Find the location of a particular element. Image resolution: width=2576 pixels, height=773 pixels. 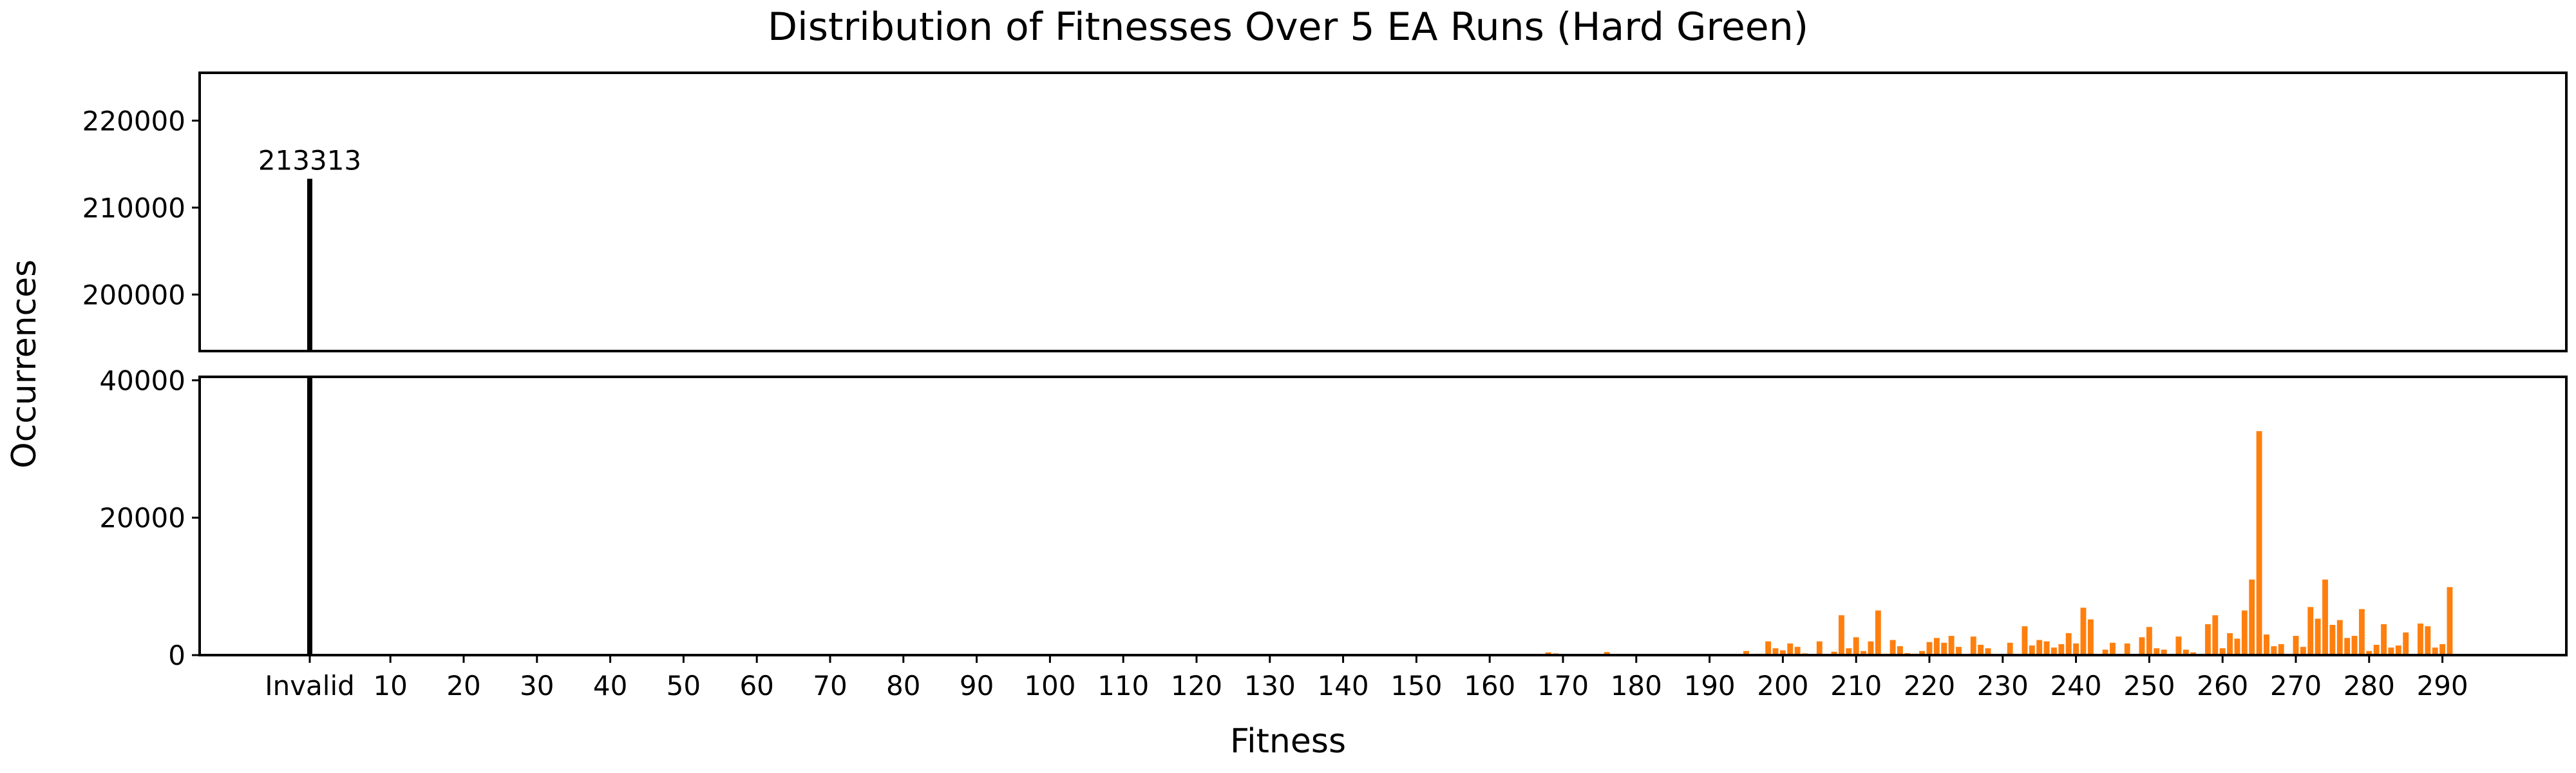

y-tick-label: 20000 is located at coordinates (142, 518).